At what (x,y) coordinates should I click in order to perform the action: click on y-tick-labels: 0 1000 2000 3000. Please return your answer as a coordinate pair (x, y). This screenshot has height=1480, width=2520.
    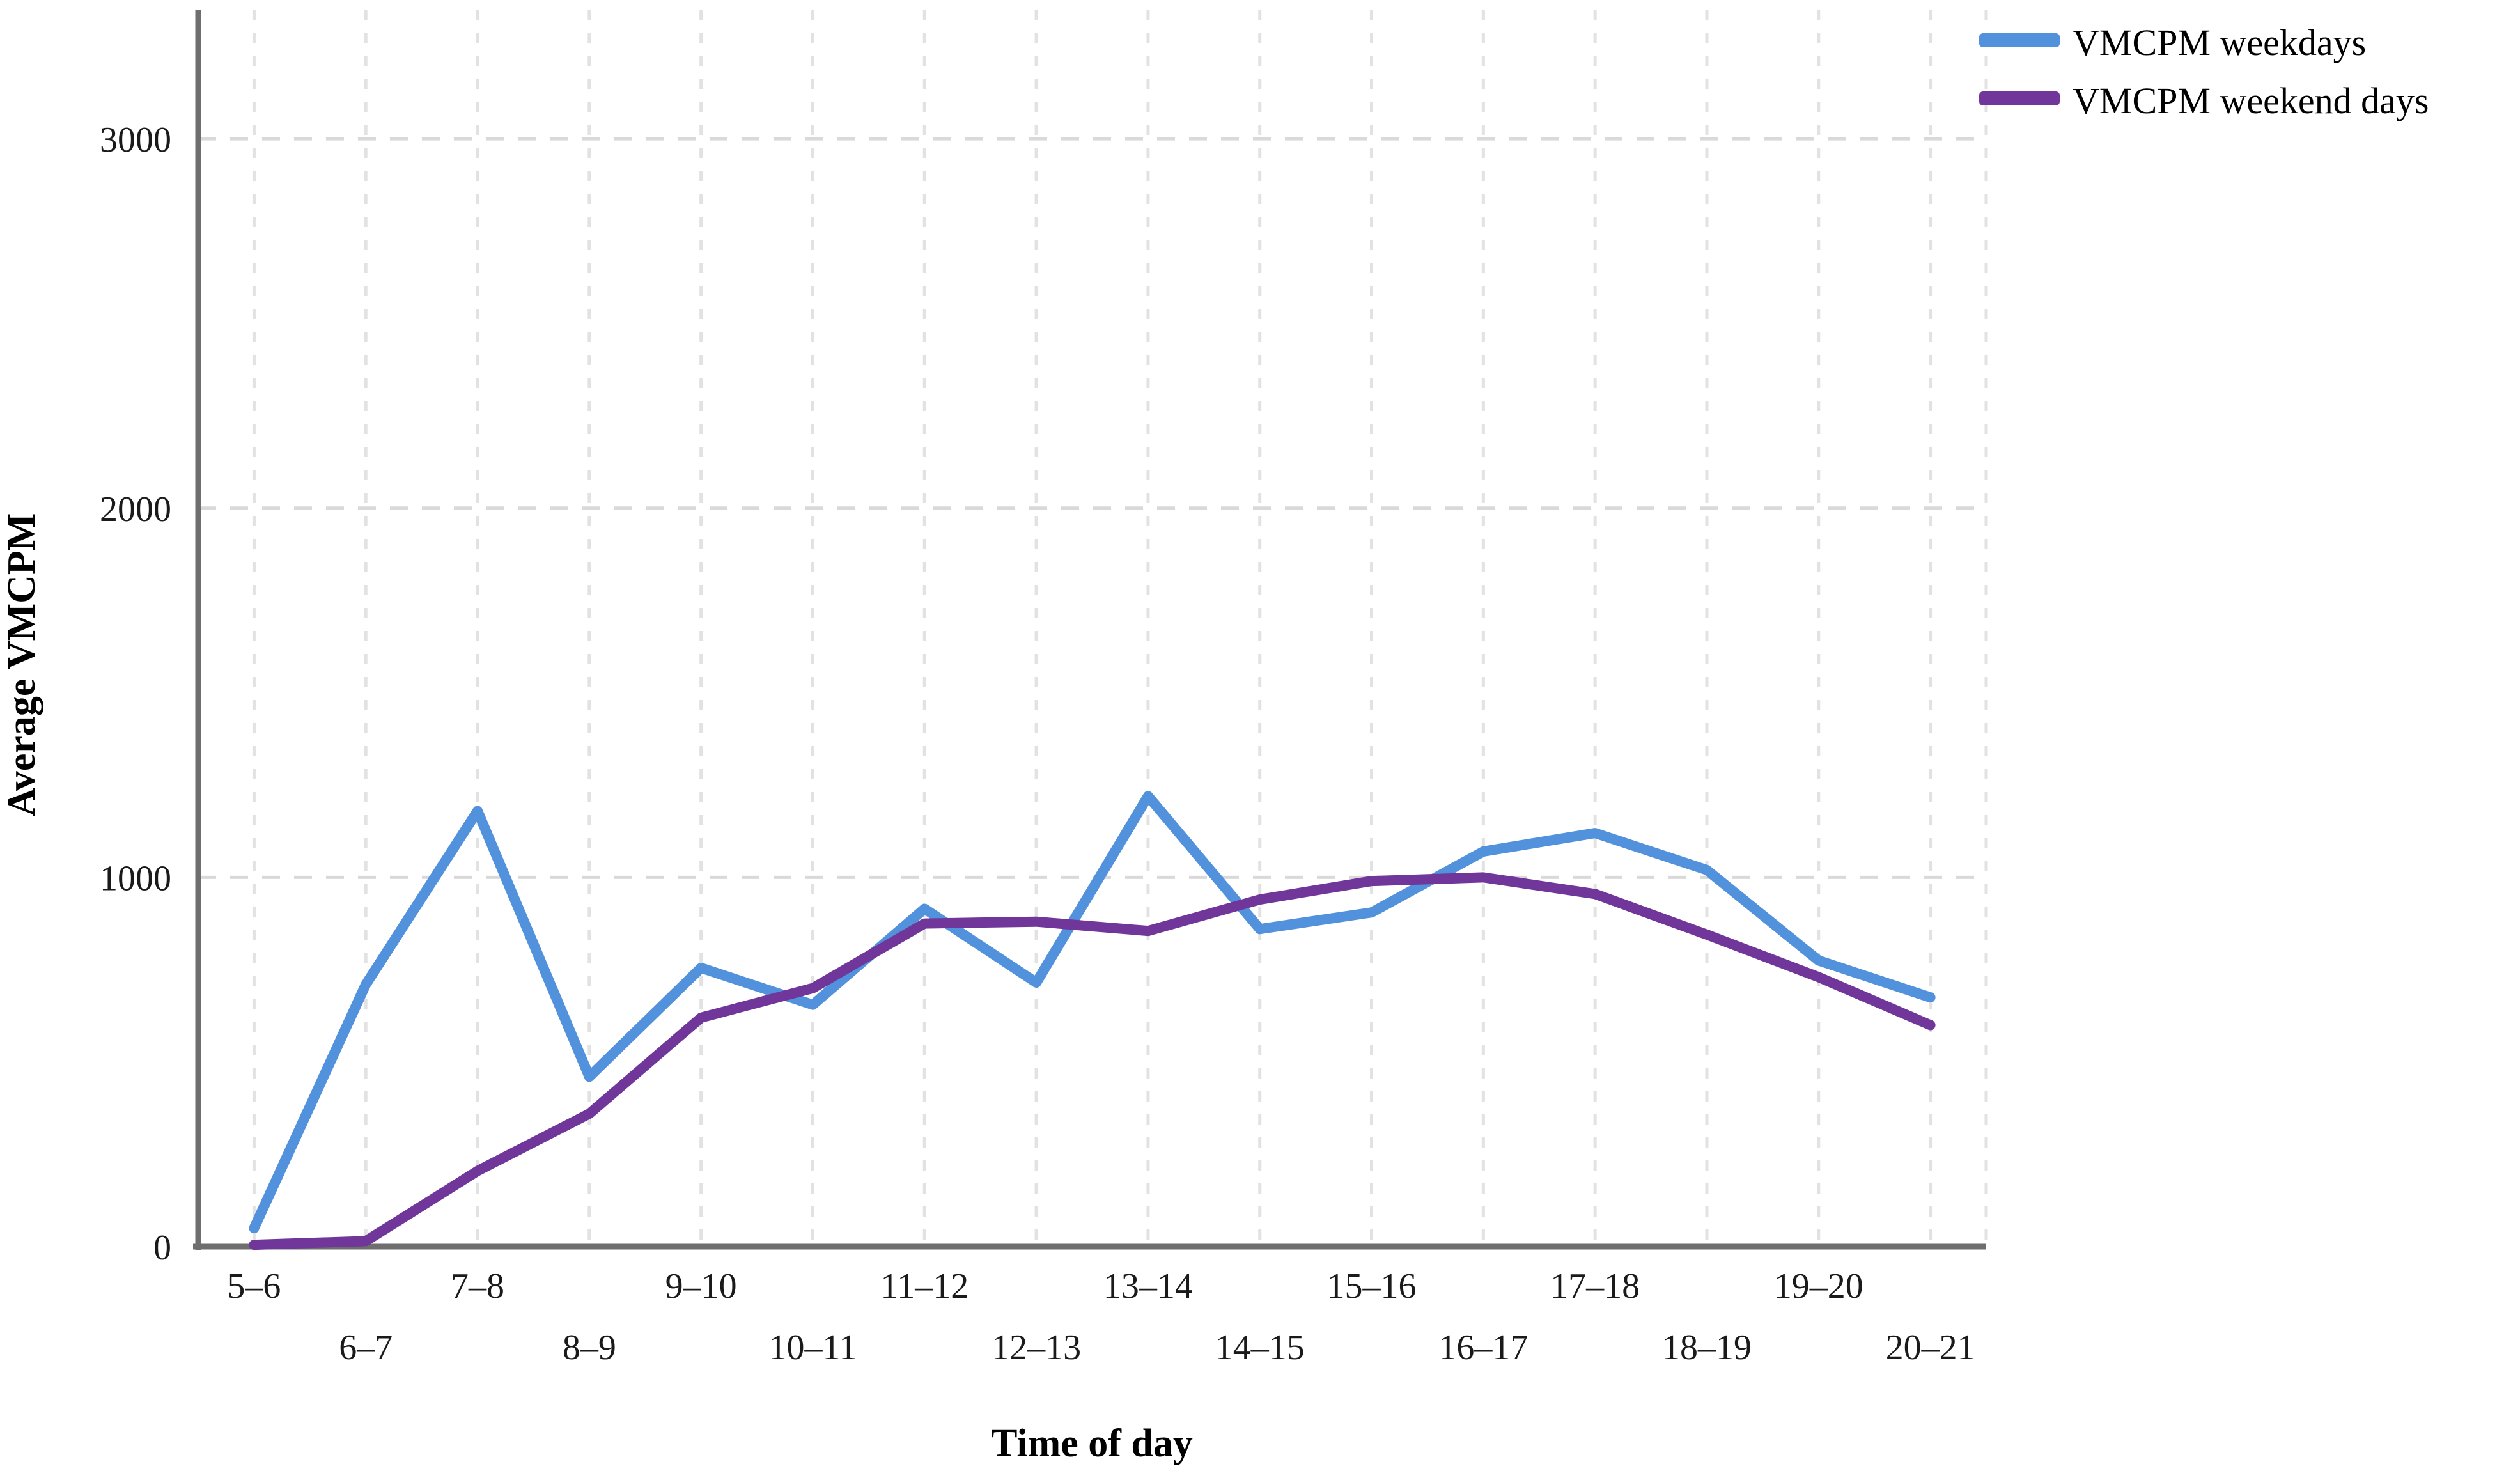
    Looking at the image, I should click on (135, 694).